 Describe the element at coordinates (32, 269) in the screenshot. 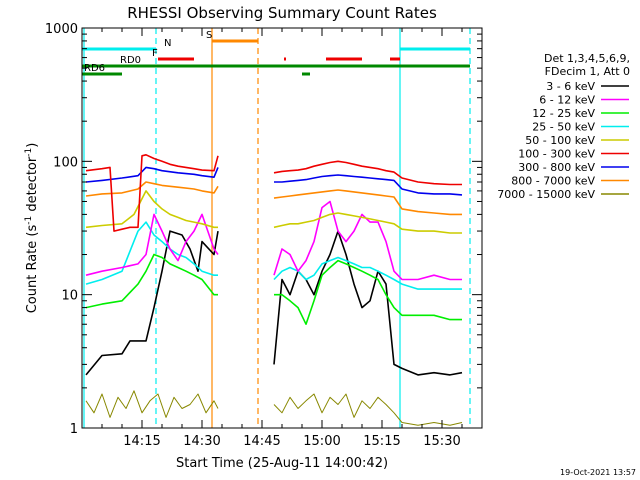

I see `y-axis-label-main: Count Rate (s` at that location.